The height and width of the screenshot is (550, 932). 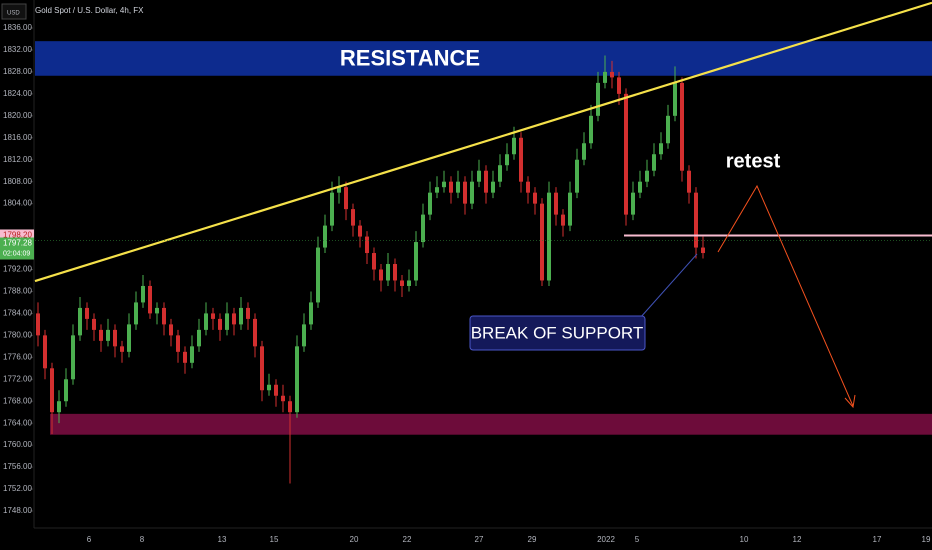 What do you see at coordinates (17, 159) in the screenshot?
I see `y-tick-label: 1812.00` at bounding box center [17, 159].